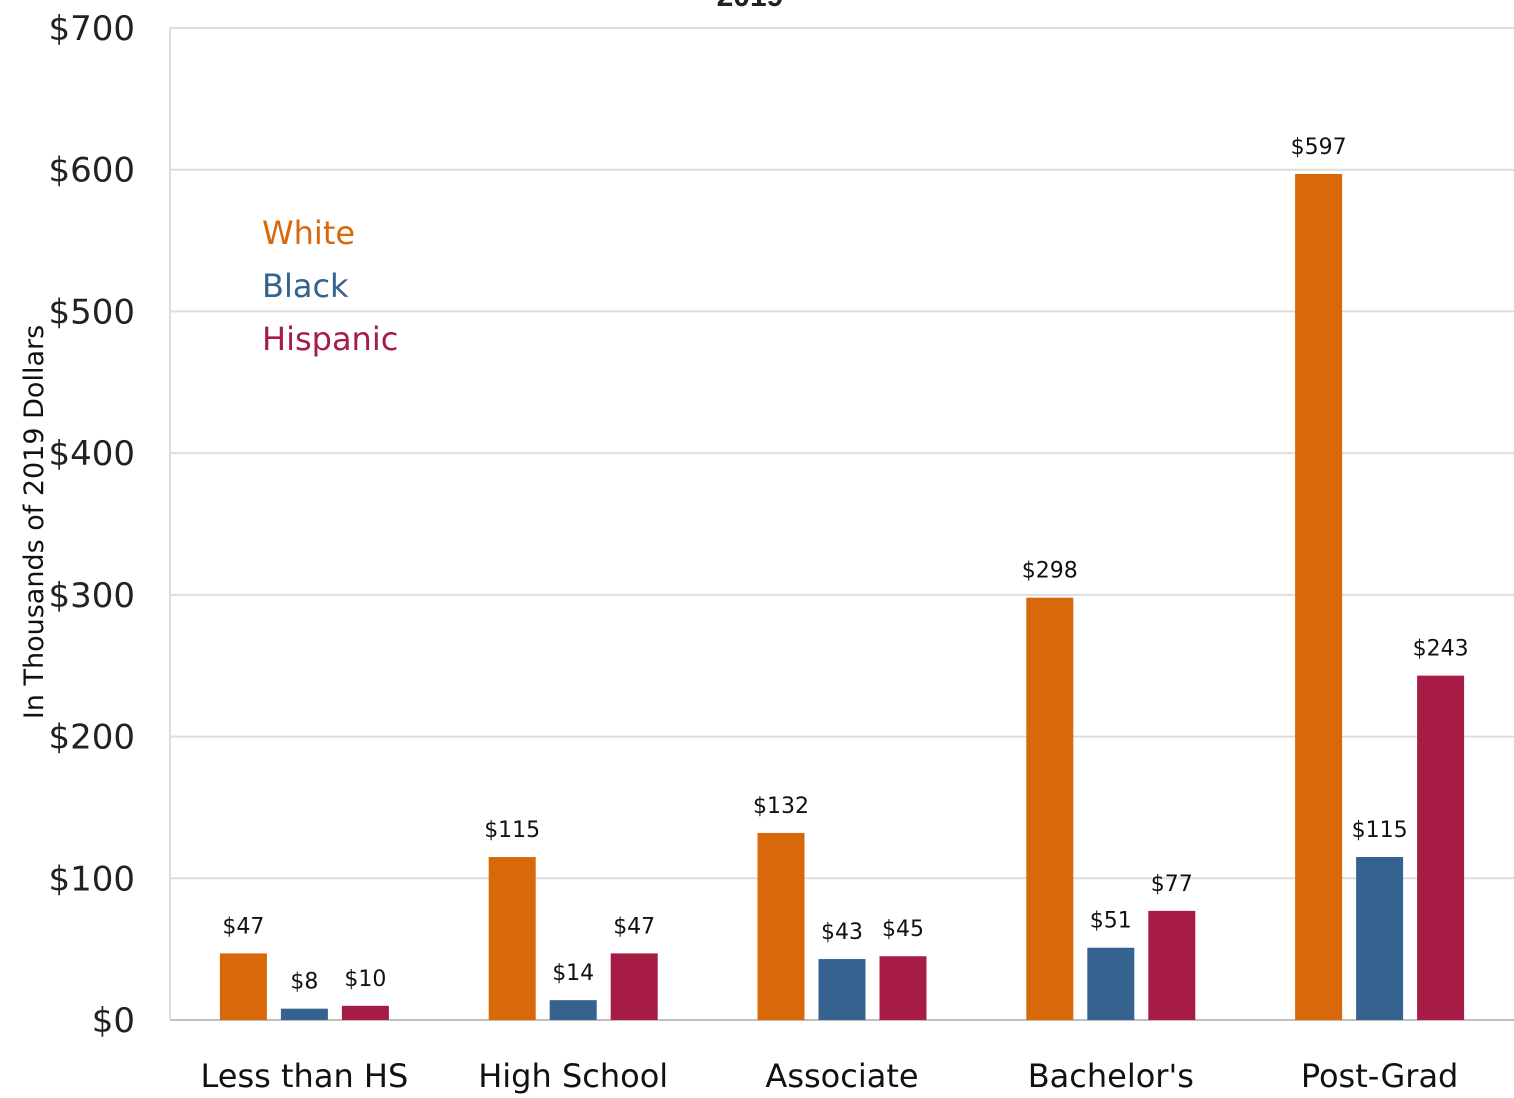  I want to click on y-tick-label: $100, so click(91, 879).